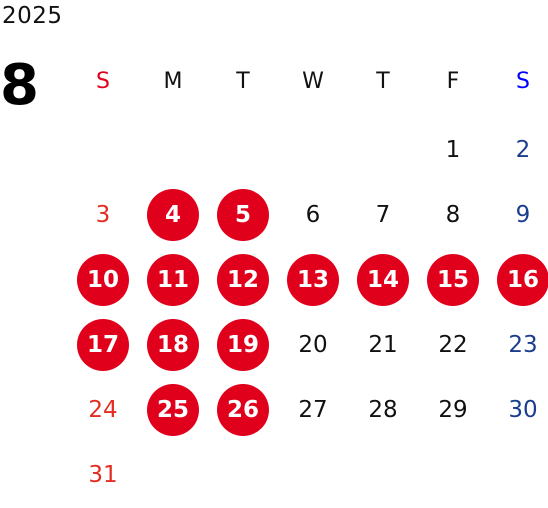  I want to click on day-cell-18: 18, so click(173, 345).